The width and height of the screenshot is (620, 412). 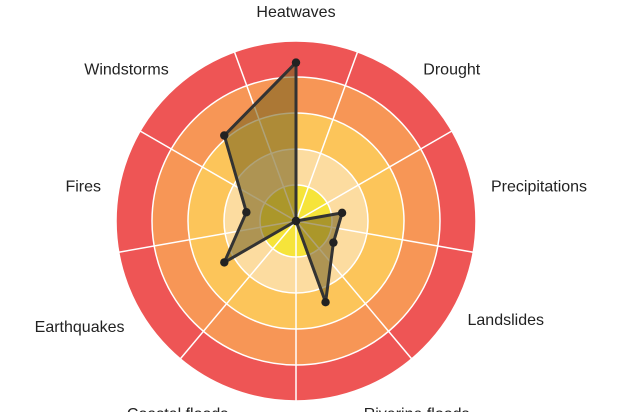 What do you see at coordinates (246, 212) in the screenshot?
I see `data-point-fires` at bounding box center [246, 212].